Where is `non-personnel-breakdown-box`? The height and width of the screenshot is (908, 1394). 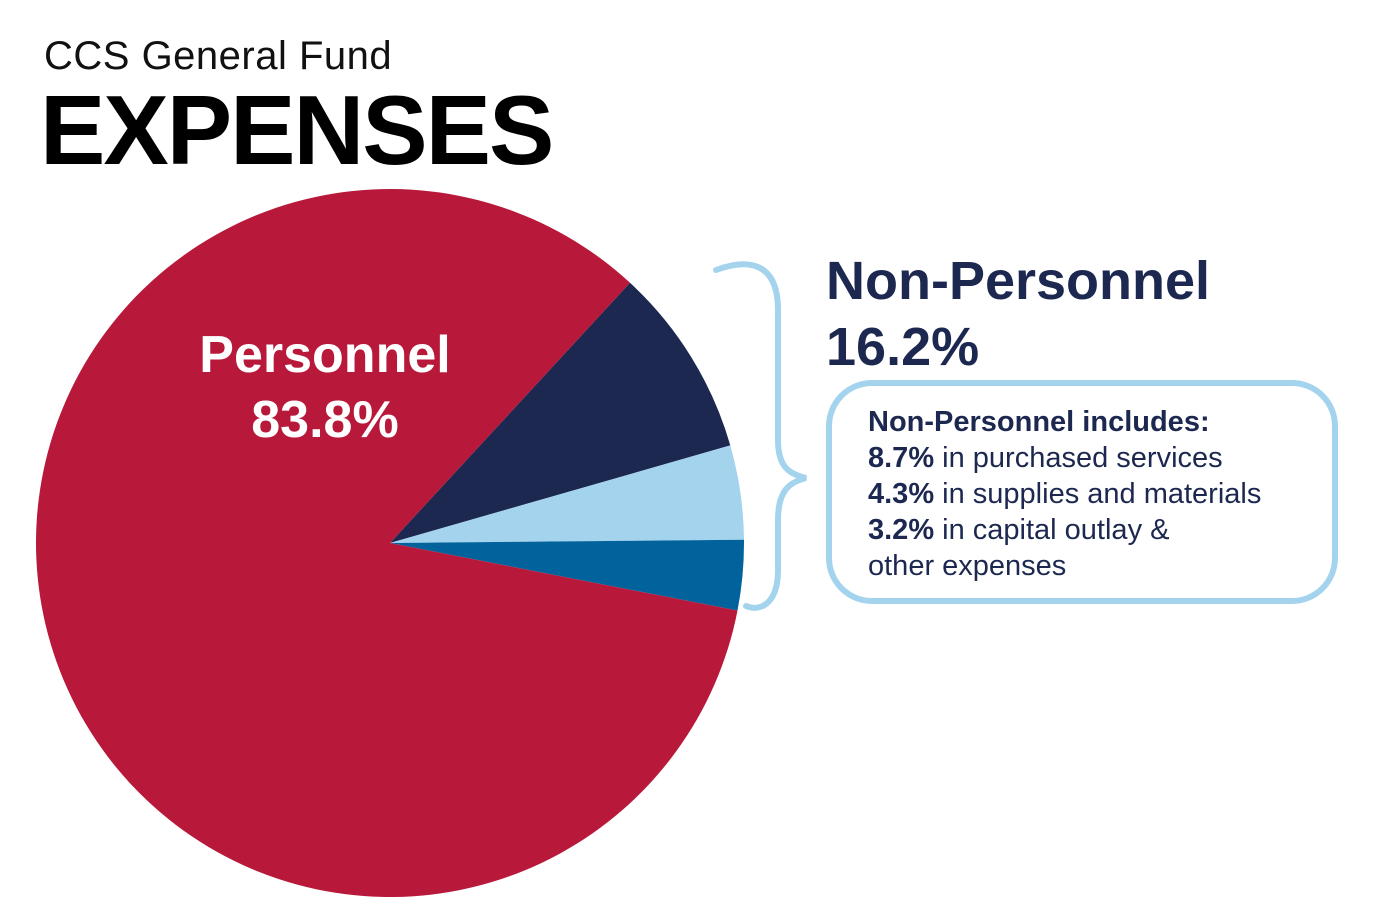 non-personnel-breakdown-box is located at coordinates (1082, 492).